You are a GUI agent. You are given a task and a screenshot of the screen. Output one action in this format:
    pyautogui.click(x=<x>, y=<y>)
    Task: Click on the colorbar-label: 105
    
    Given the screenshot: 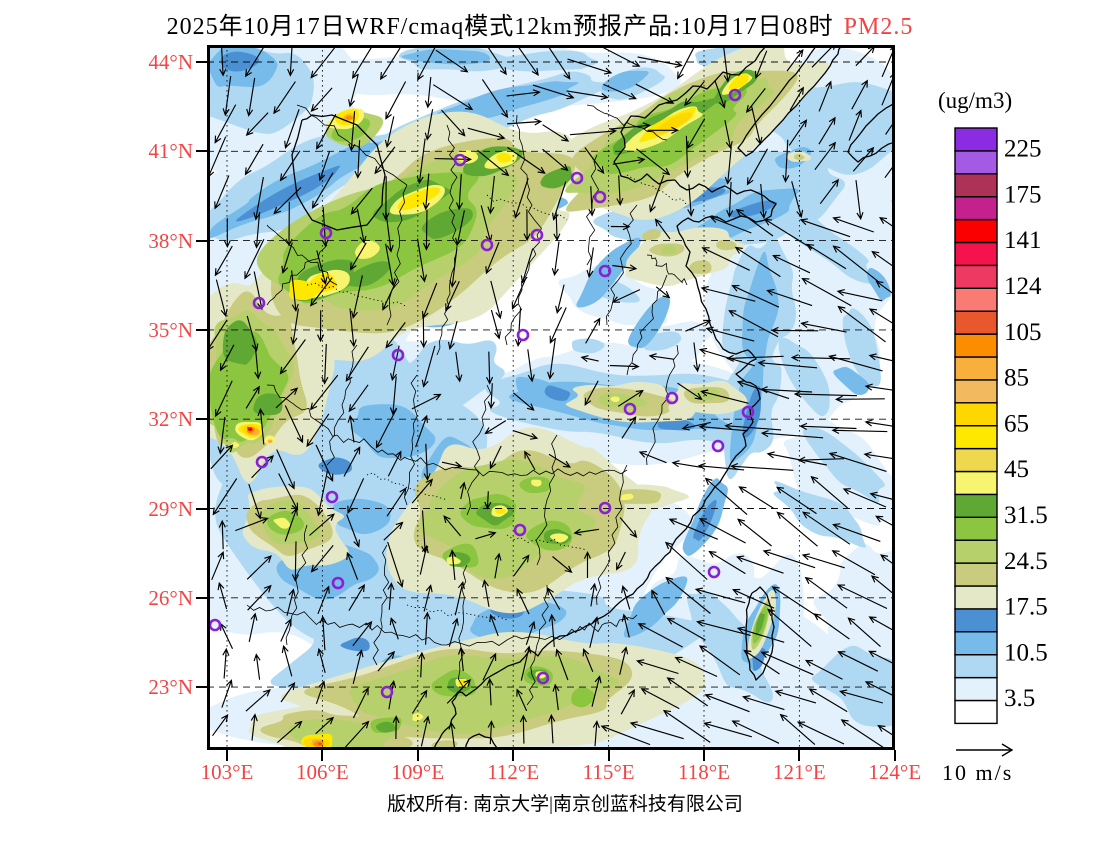 What is the action you would take?
    pyautogui.click(x=1023, y=332)
    